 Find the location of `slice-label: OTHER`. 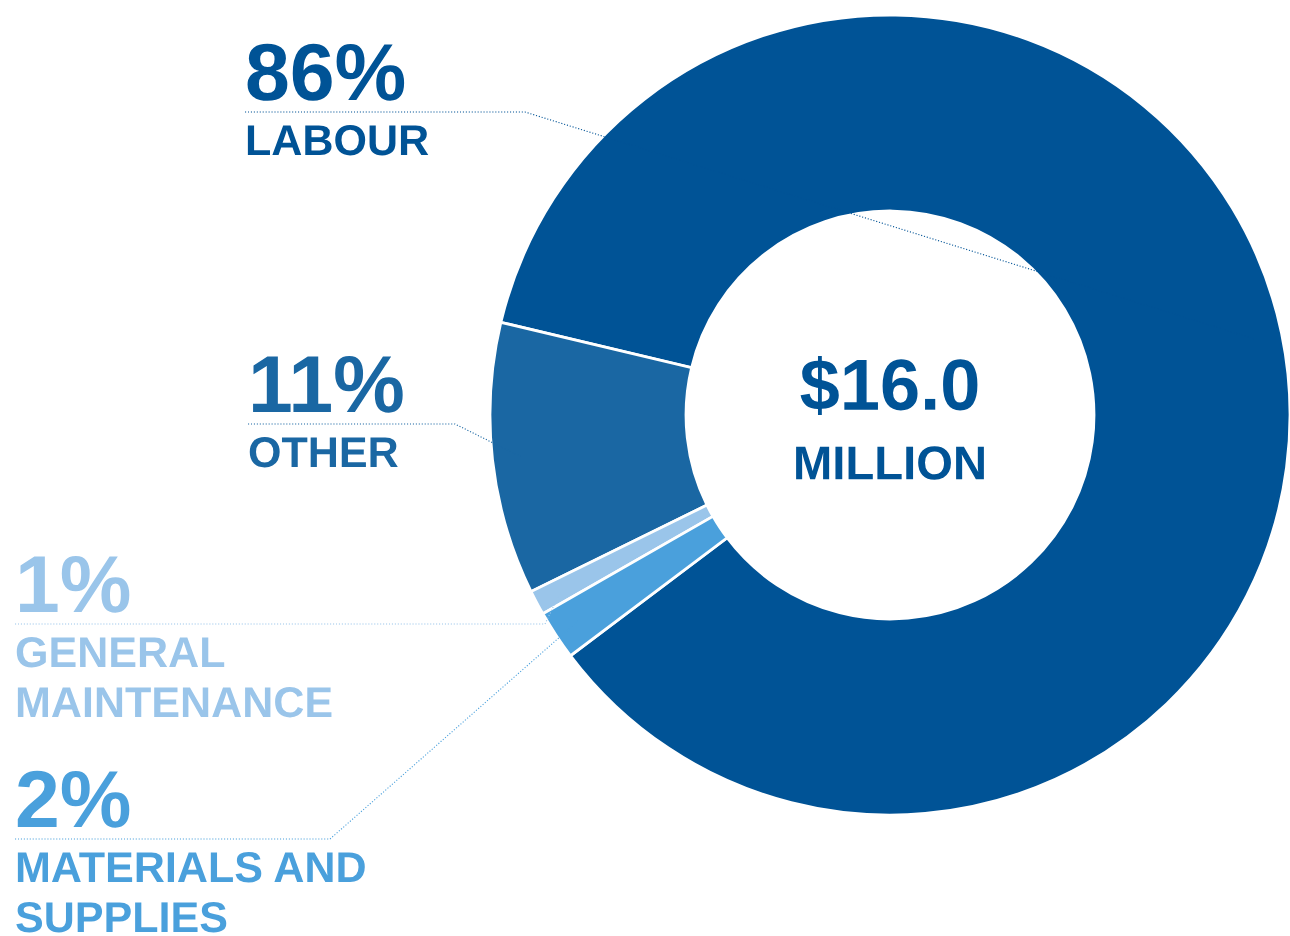

slice-label: OTHER is located at coordinates (323, 452).